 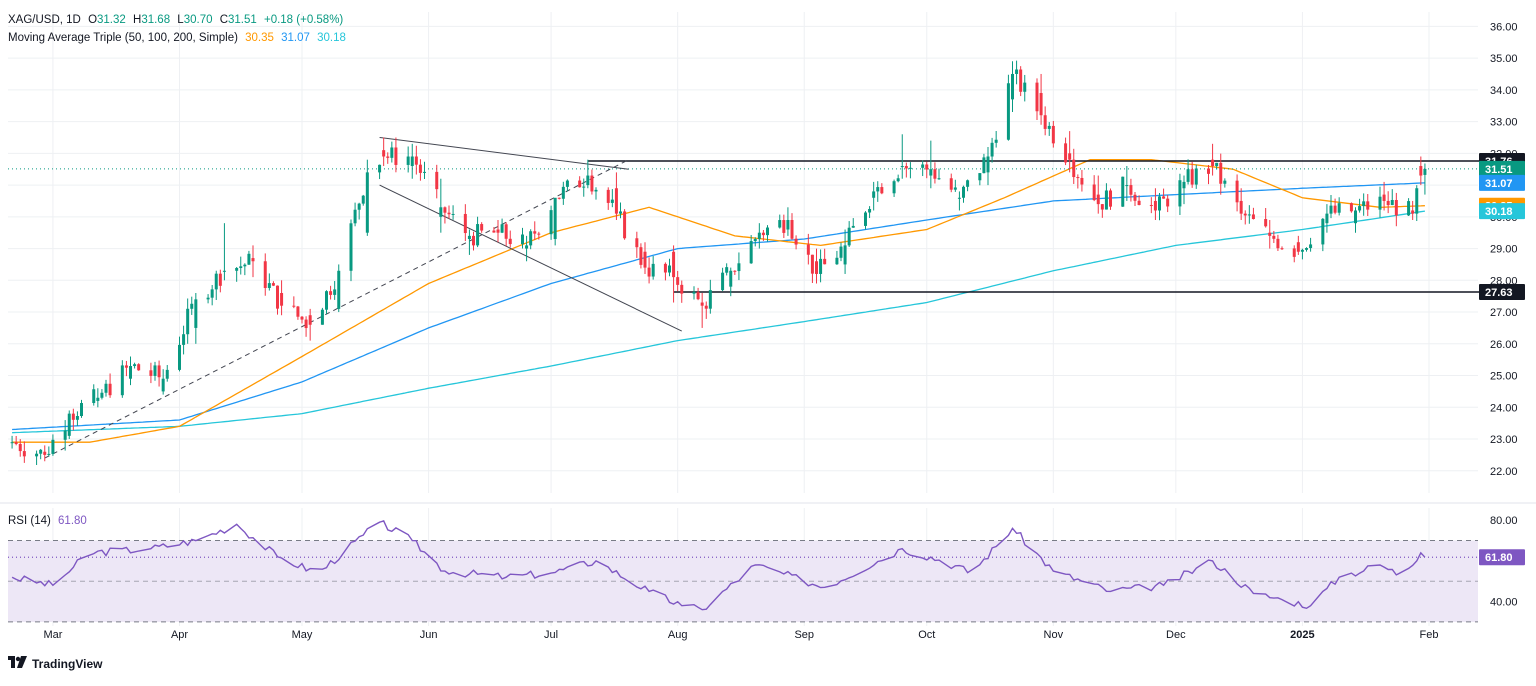 I want to click on time-tick-label: May, so click(x=302, y=635).